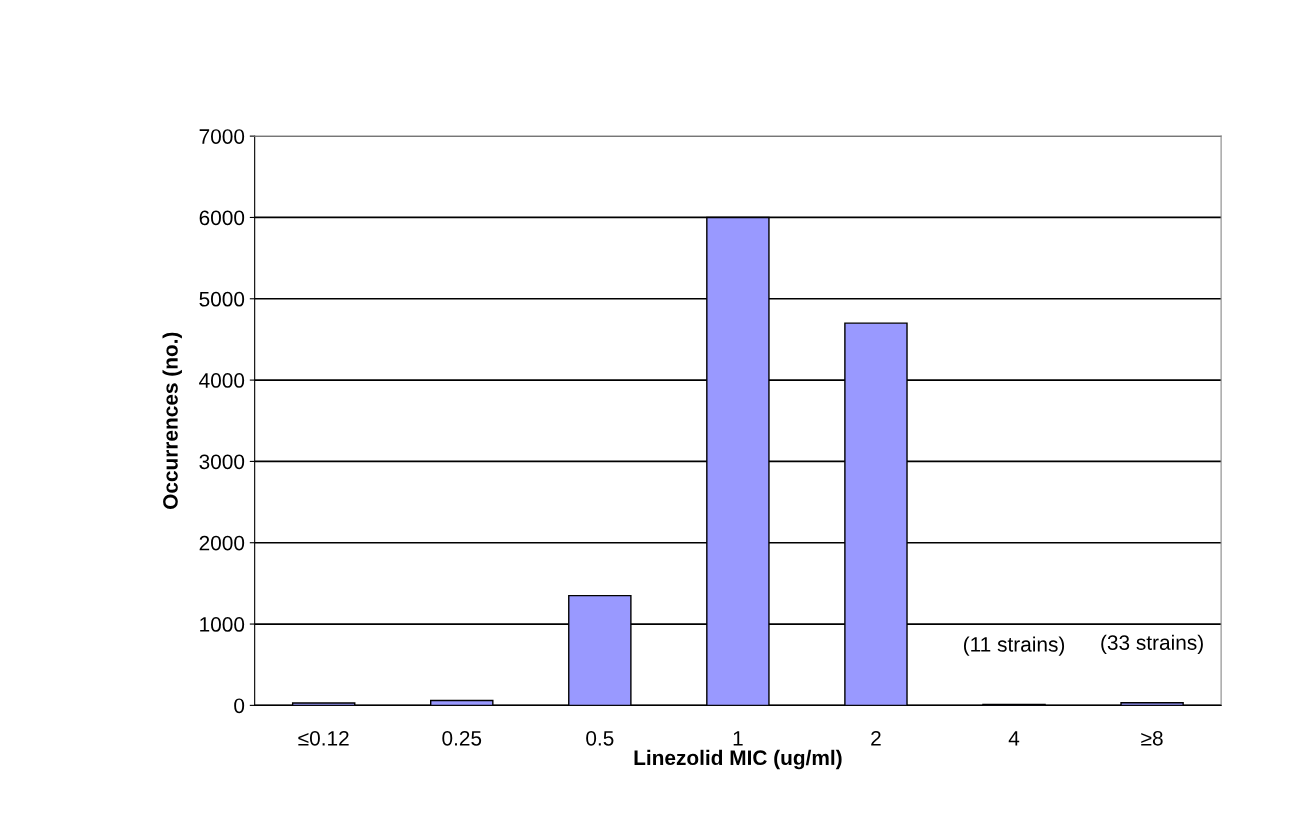 The image size is (1306, 825). I want to click on y-tick-label: 2000, so click(222, 543).